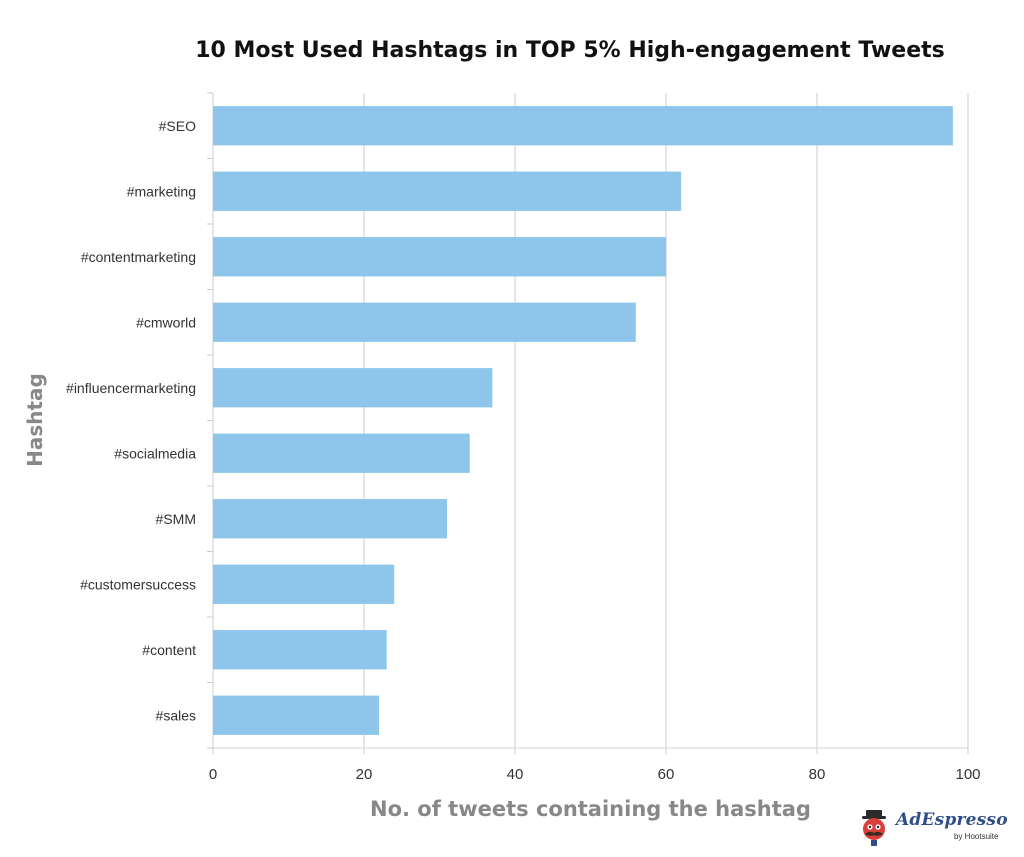 The width and height of the screenshot is (1024, 857). What do you see at coordinates (35, 420) in the screenshot?
I see `y-axis-title: Hashtag` at bounding box center [35, 420].